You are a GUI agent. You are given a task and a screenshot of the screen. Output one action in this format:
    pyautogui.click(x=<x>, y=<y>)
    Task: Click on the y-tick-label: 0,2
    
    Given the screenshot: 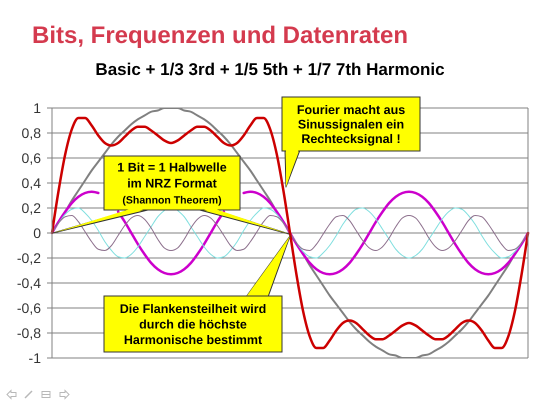 What is the action you would take?
    pyautogui.click(x=32, y=208)
    